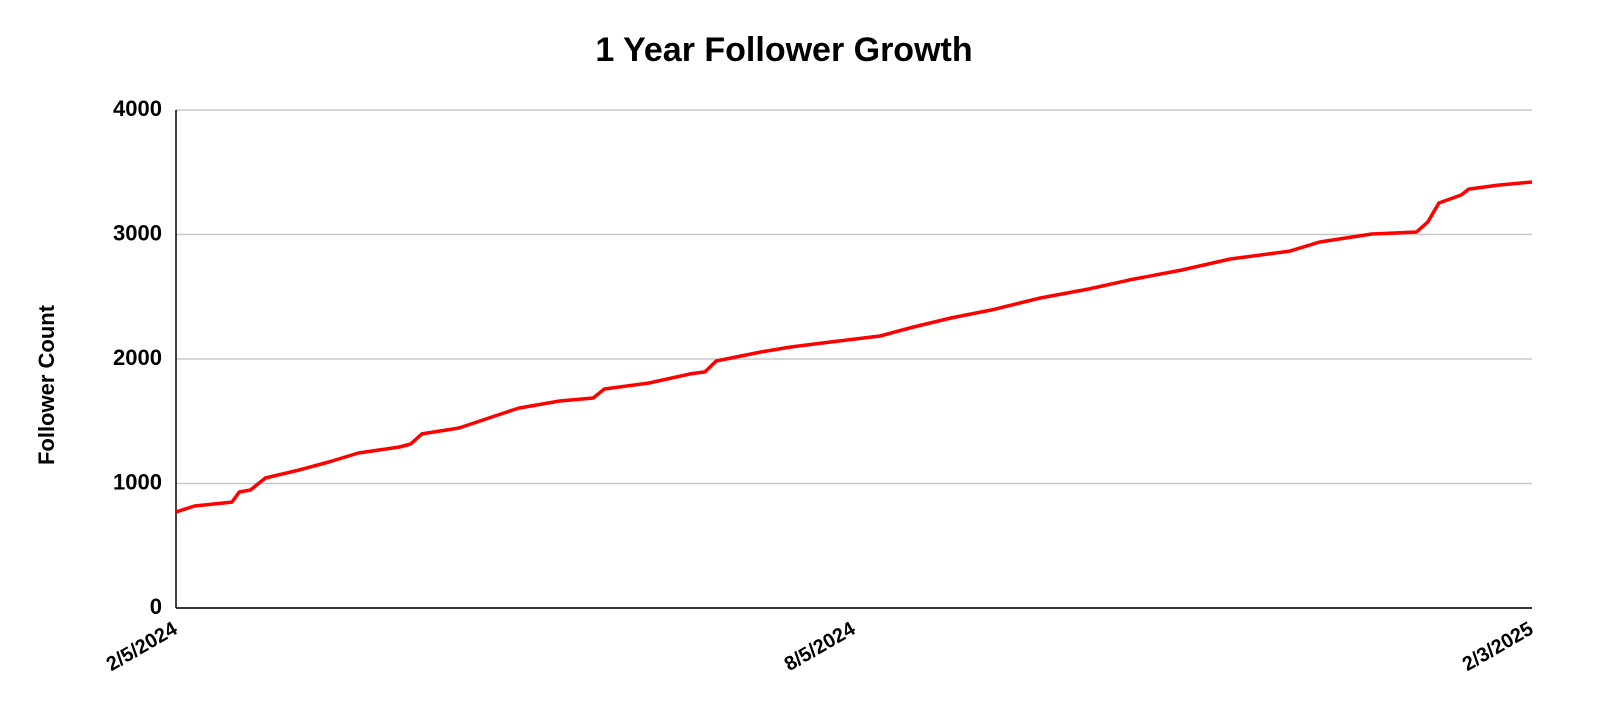  I want to click on x-tick-label: 2/3/2025, so click(1498, 647).